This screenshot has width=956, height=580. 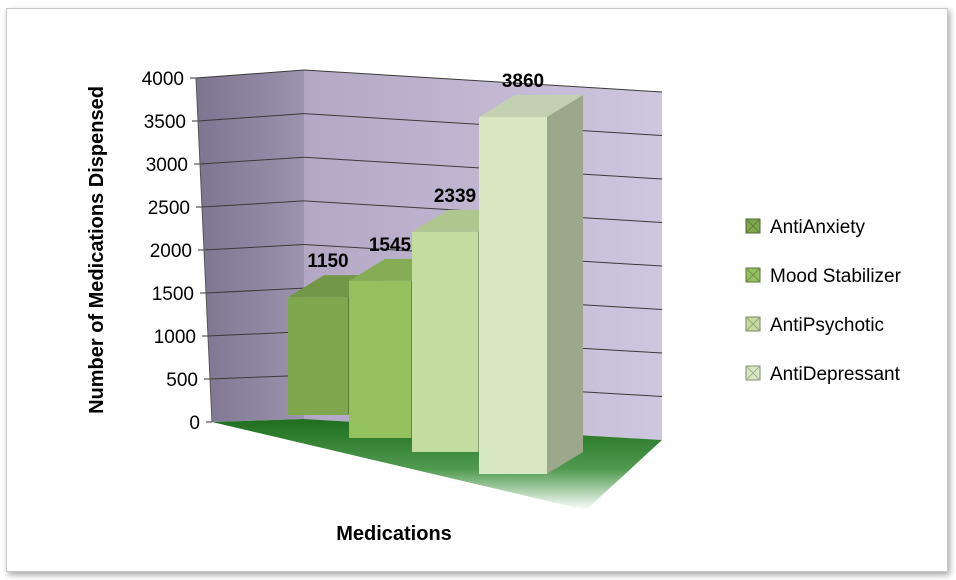 I want to click on legend-item: AntiPsychotic, so click(x=814, y=325).